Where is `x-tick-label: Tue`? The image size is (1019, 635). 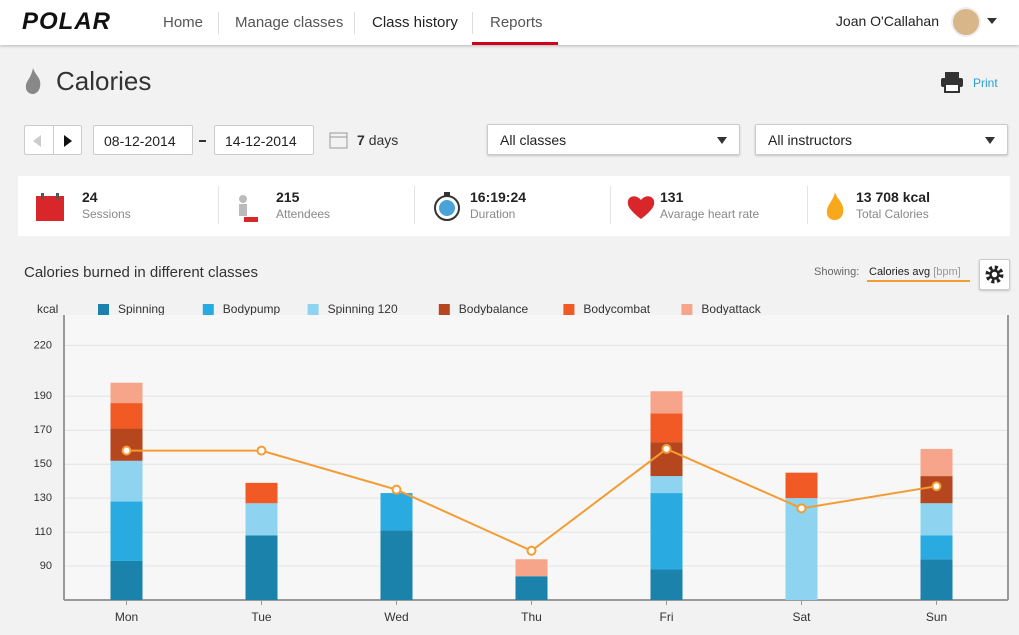
x-tick-label: Tue is located at coordinates (261, 617).